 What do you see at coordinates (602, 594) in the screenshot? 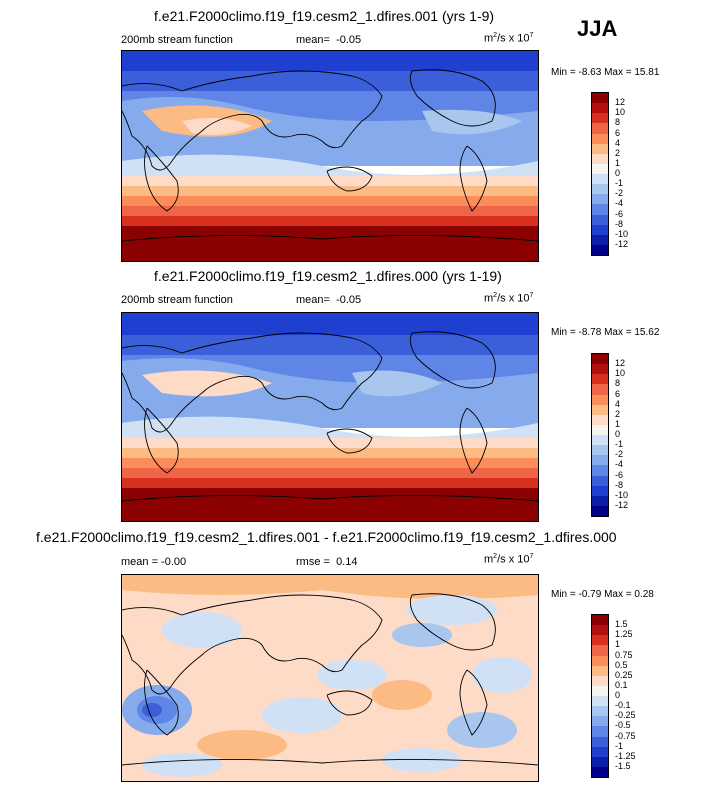
I see `panel3-minmax: Min = -0.79 Max = 0.28` at bounding box center [602, 594].